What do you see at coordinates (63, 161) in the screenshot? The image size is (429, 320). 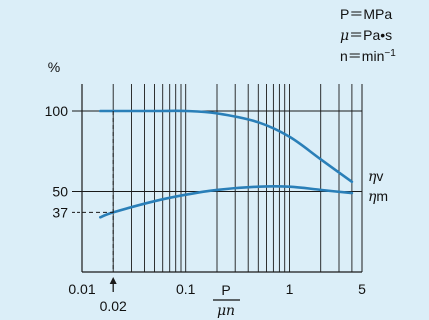 I see `y-tick-labels: 100 50 37` at bounding box center [63, 161].